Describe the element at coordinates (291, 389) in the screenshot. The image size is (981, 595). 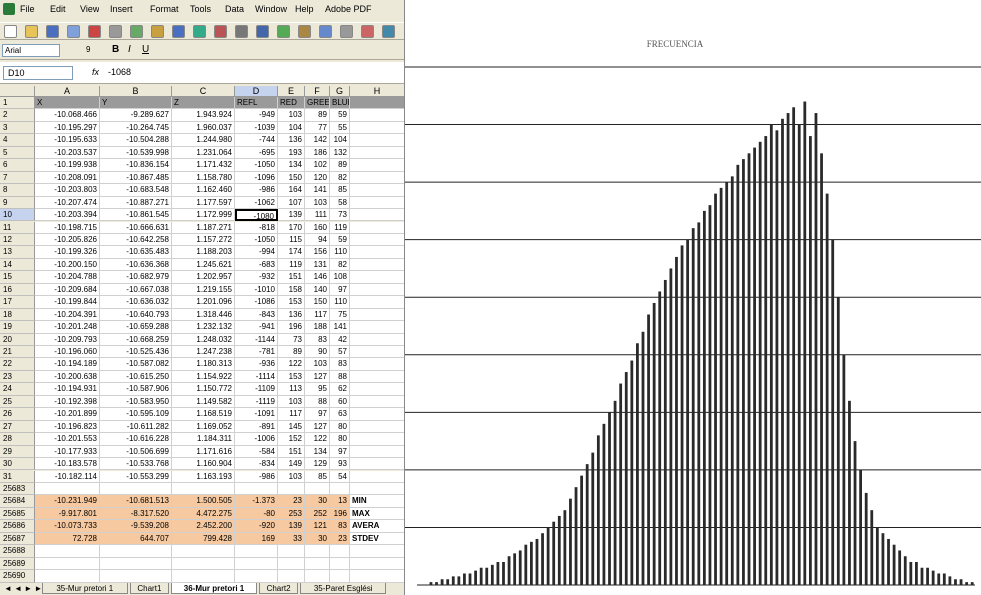
I see `cell: 113` at that location.